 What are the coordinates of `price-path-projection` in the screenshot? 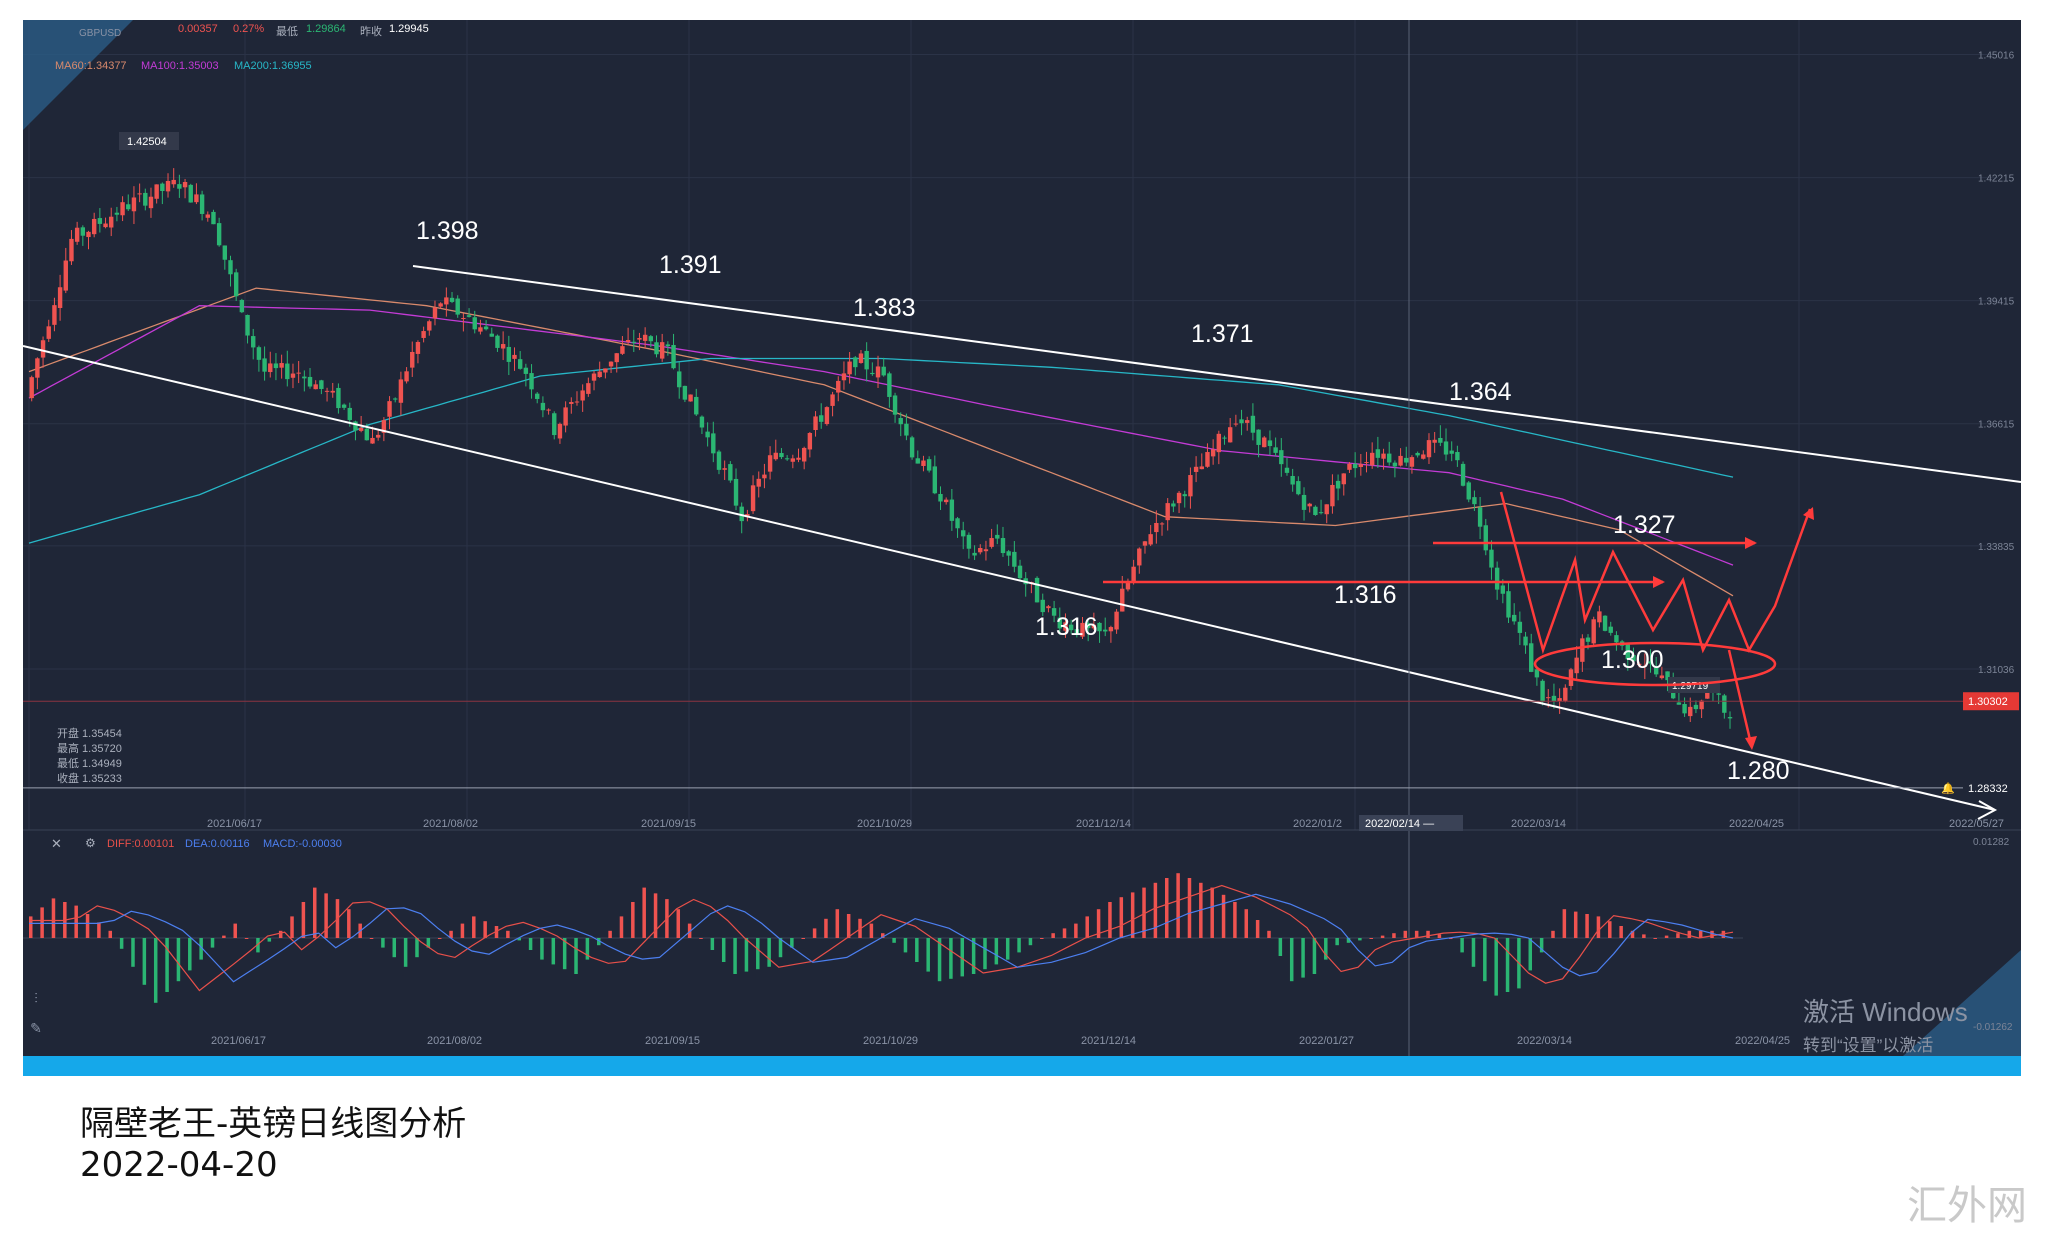 It's located at (1655, 573).